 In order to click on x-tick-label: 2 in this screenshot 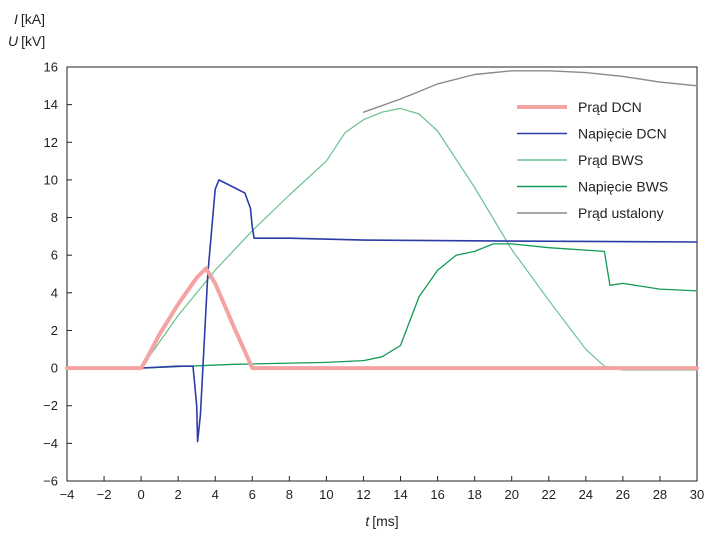, I will do `click(178, 494)`.